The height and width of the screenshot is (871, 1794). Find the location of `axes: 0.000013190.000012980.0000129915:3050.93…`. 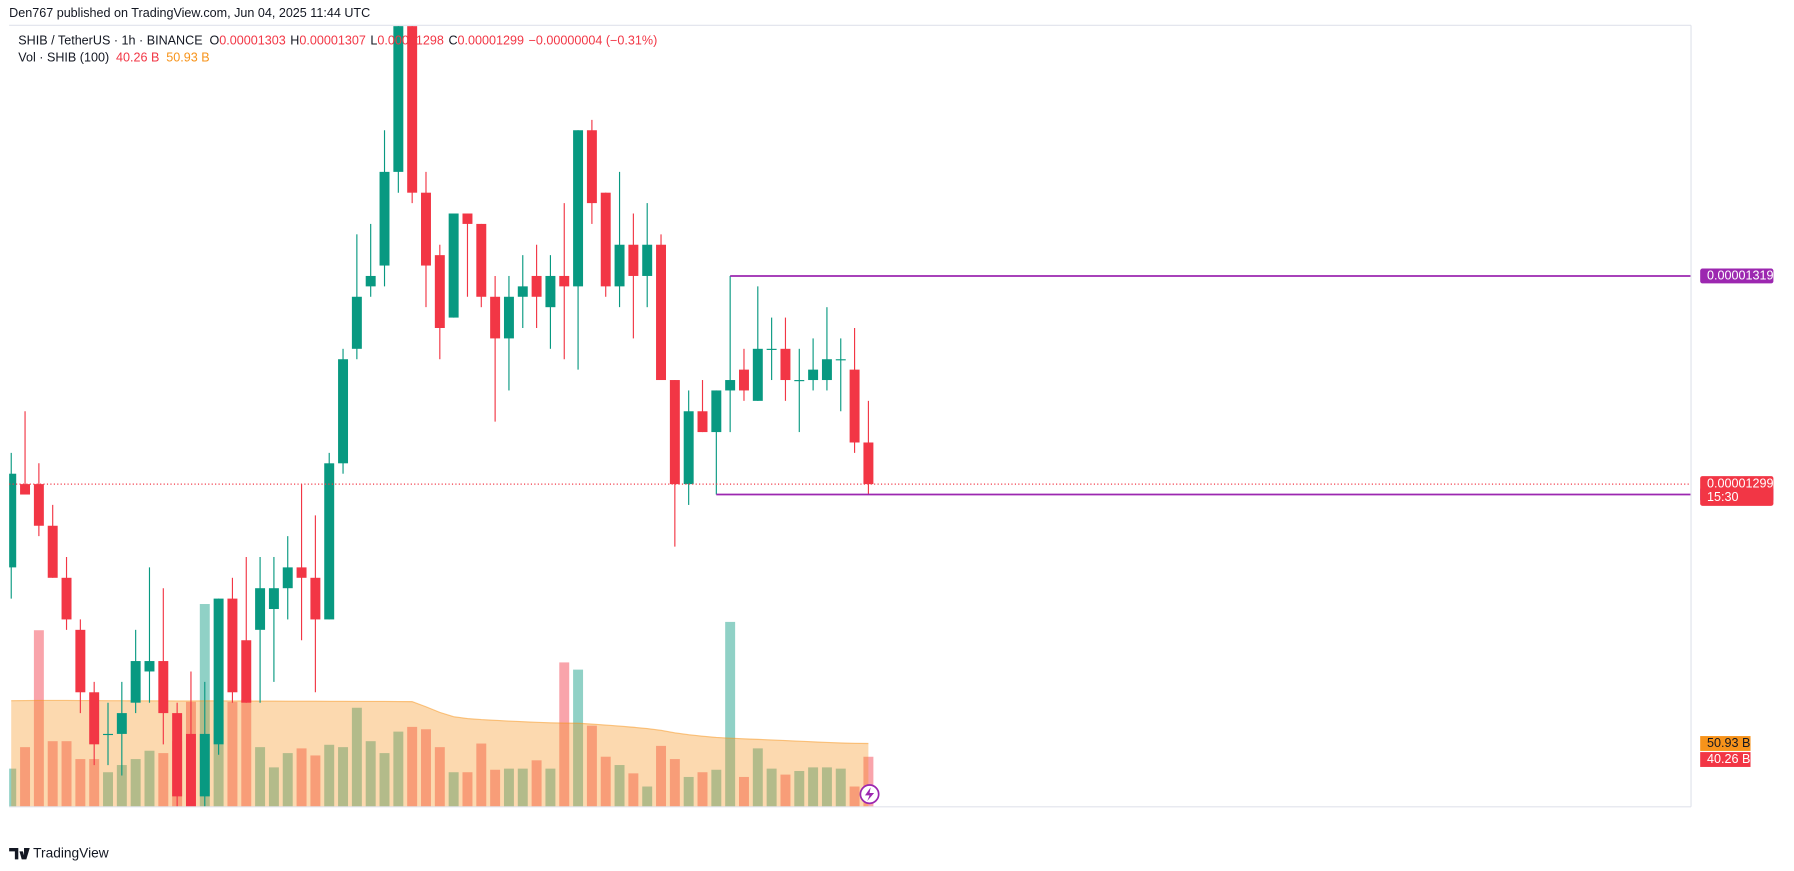

axes: 0.000013190.000012980.0000129915:3050.93… is located at coordinates (1737, 517).